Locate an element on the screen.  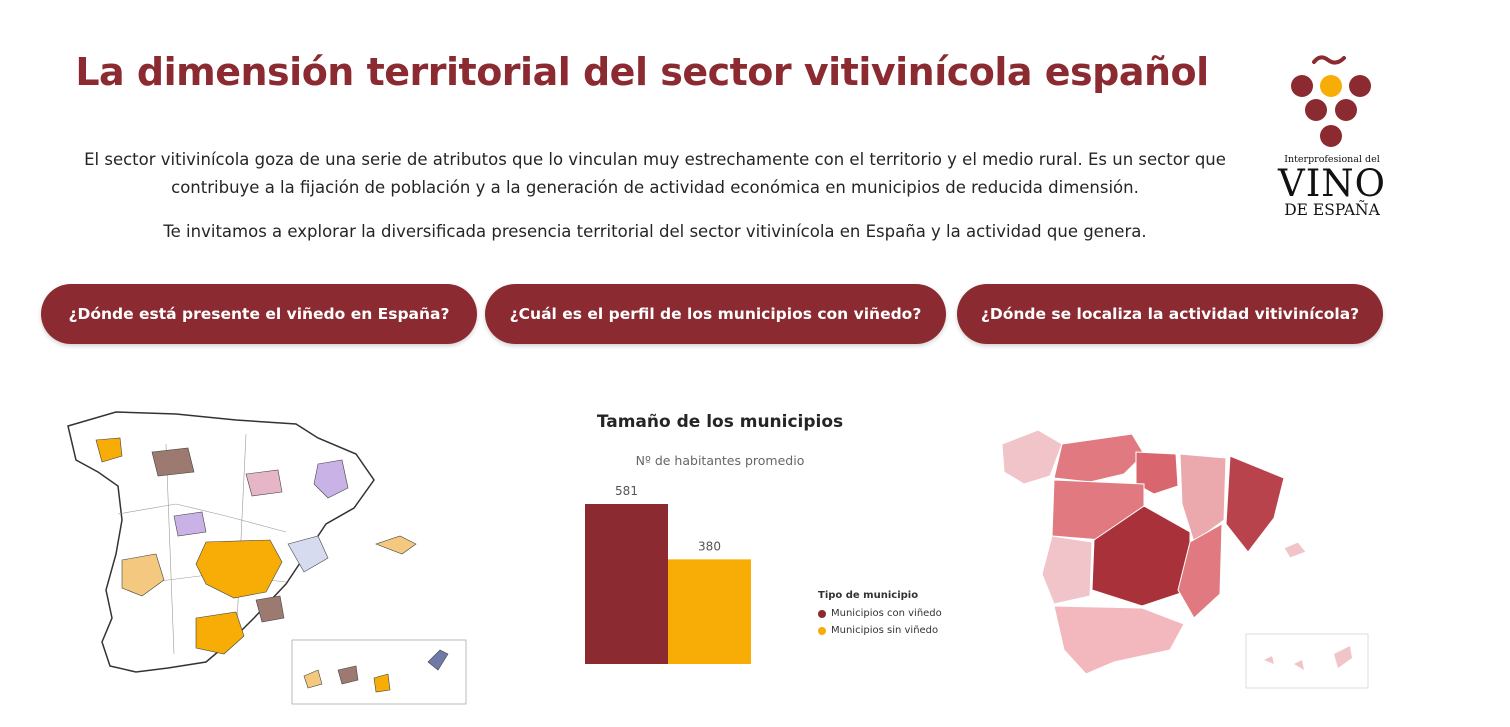
bar-chart-plot: 581 380 is located at coordinates (668, 574).